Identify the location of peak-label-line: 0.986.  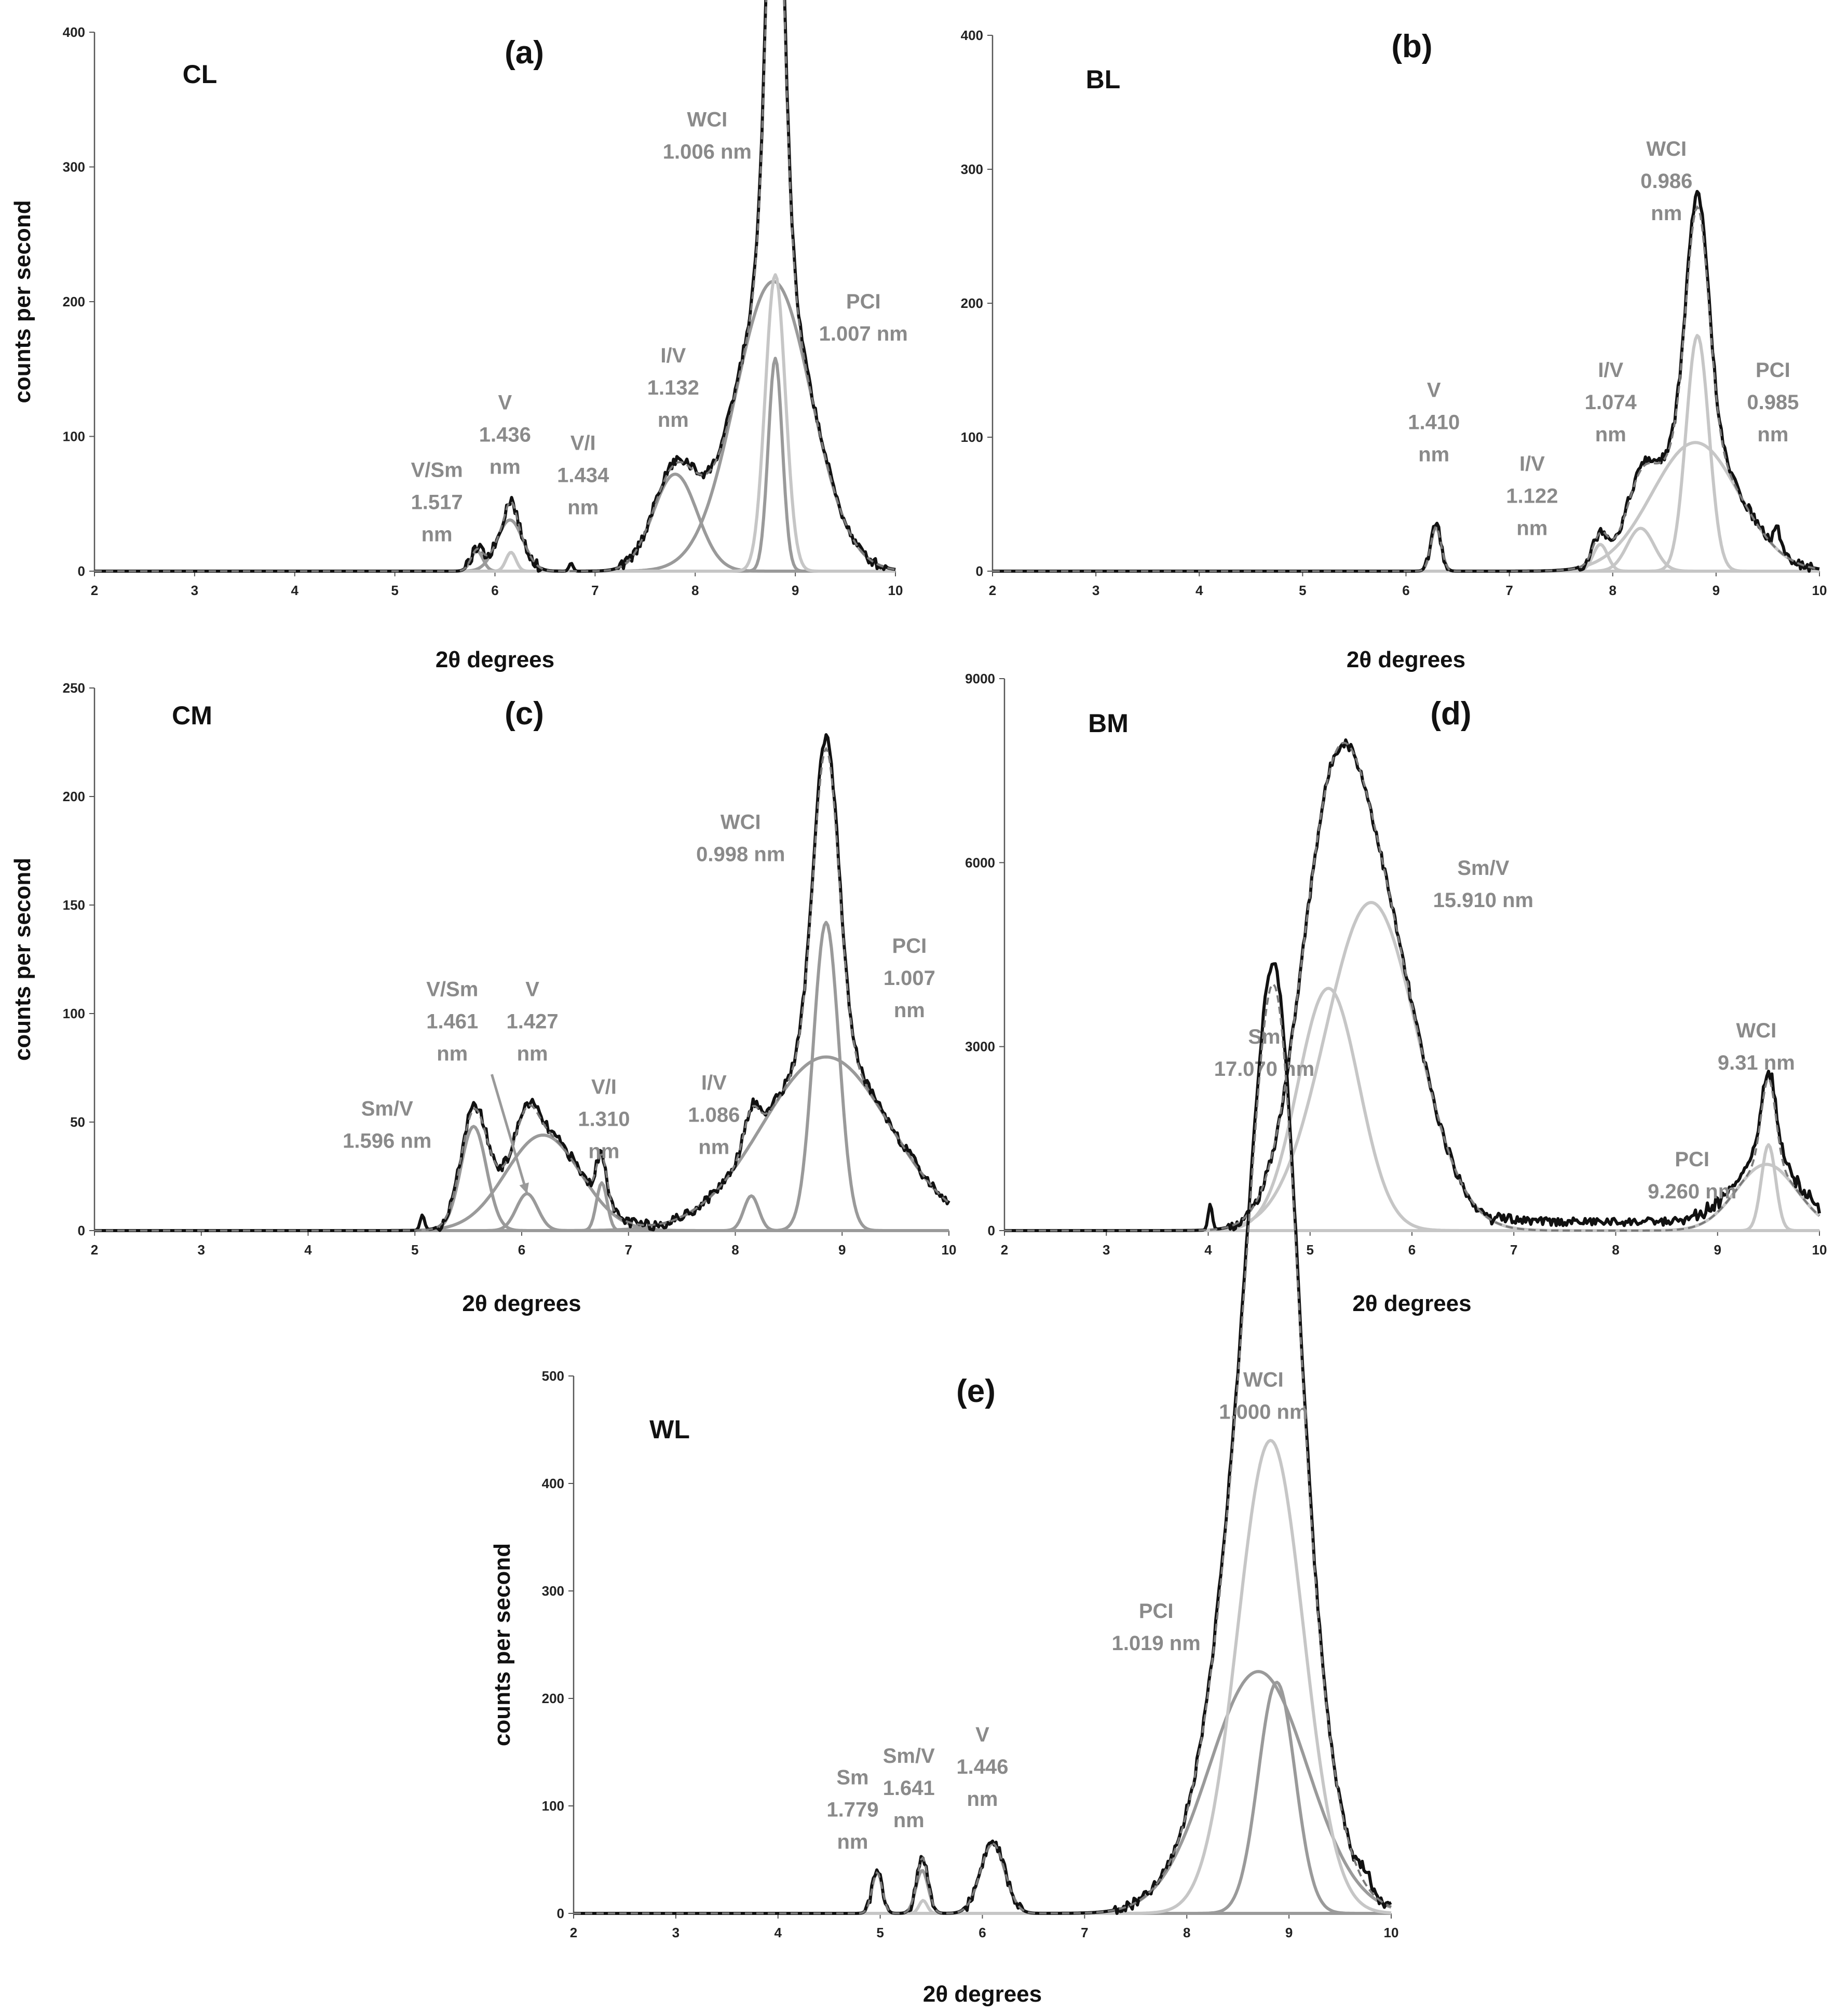
(1666, 181).